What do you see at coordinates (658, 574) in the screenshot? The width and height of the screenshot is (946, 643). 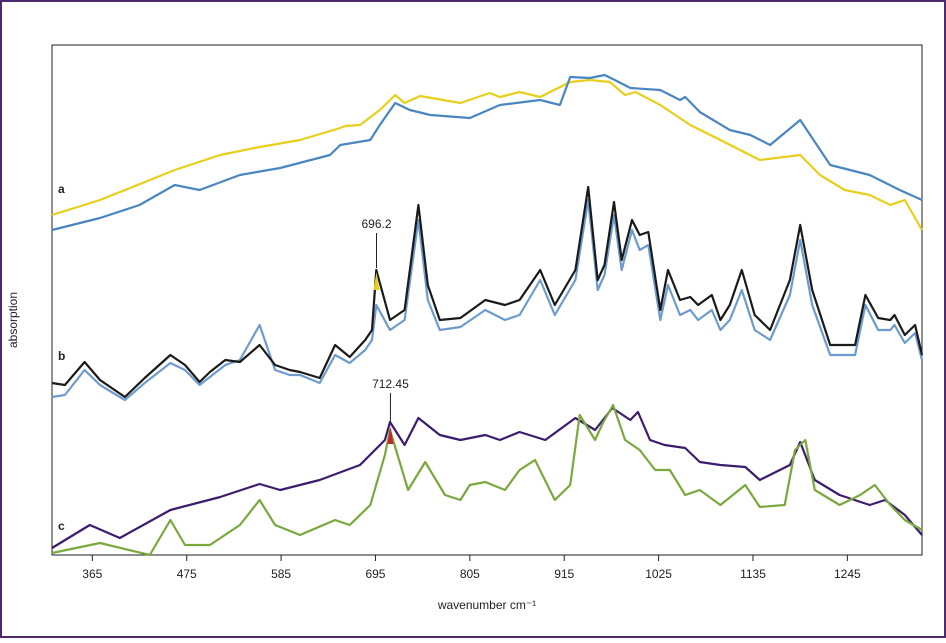 I see `x-tick-label: 1025` at bounding box center [658, 574].